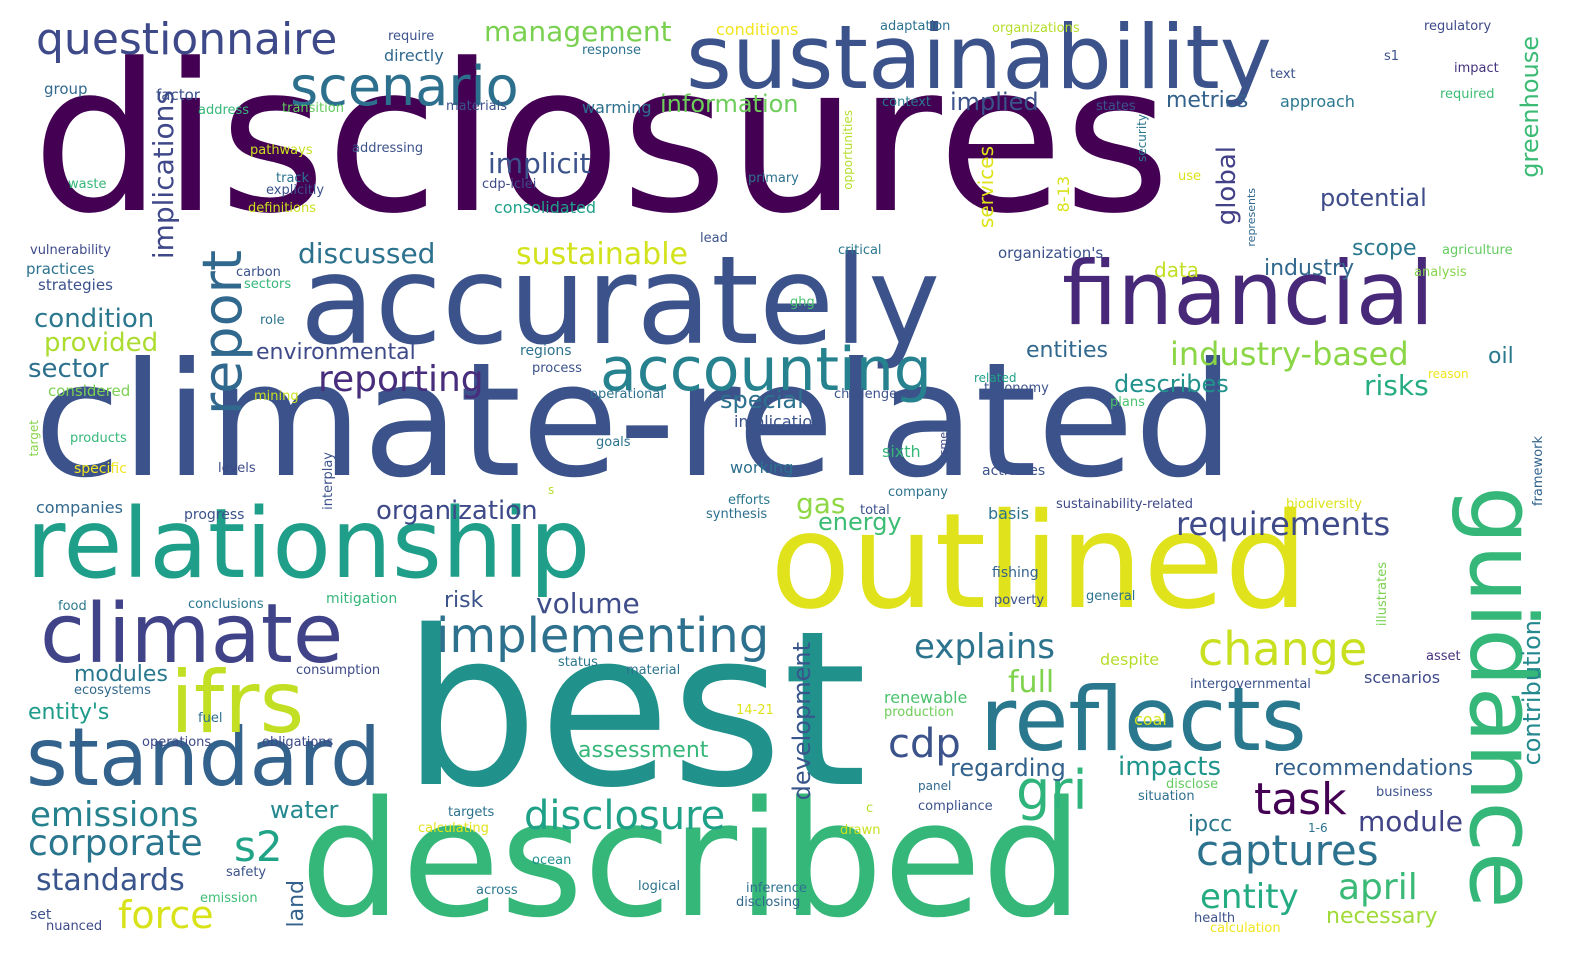  Describe the element at coordinates (1532, 693) in the screenshot. I see `word-contribution: contribution` at that location.